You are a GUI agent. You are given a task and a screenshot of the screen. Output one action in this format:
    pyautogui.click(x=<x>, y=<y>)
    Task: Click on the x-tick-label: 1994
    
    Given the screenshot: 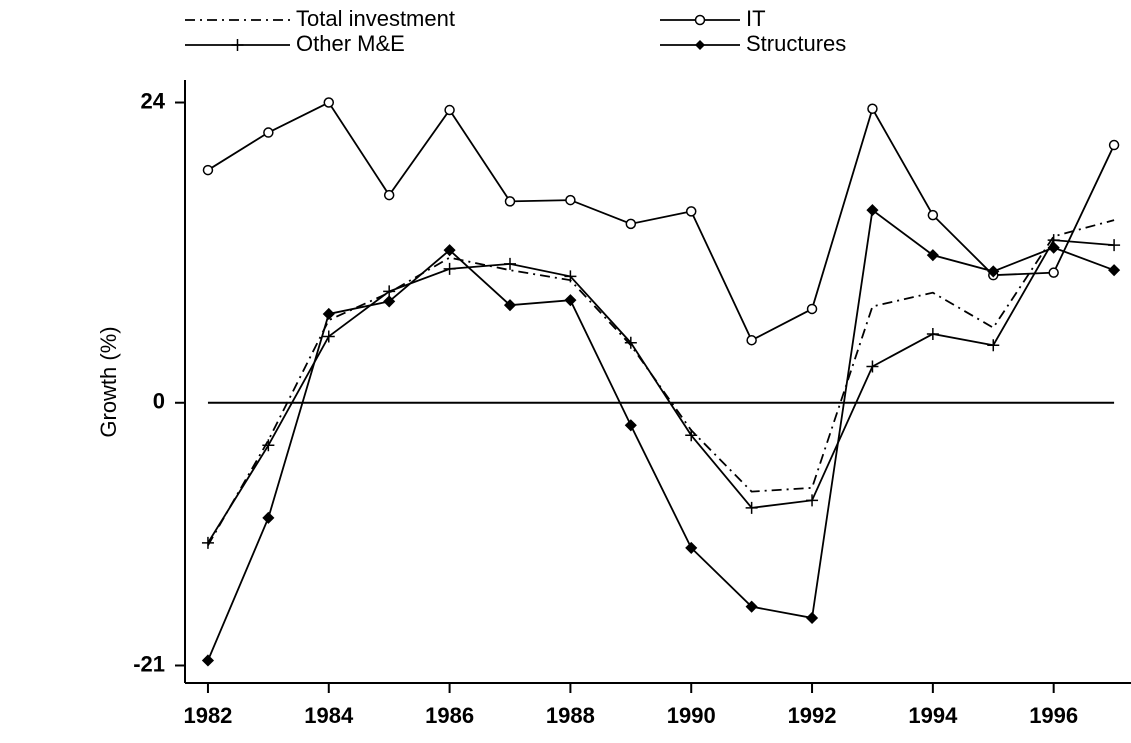 What is the action you would take?
    pyautogui.click(x=933, y=715)
    